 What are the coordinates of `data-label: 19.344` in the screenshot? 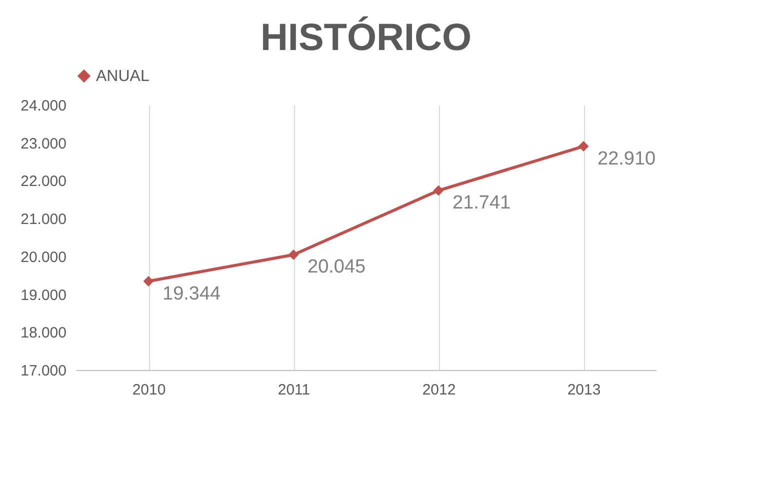 It's located at (192, 293).